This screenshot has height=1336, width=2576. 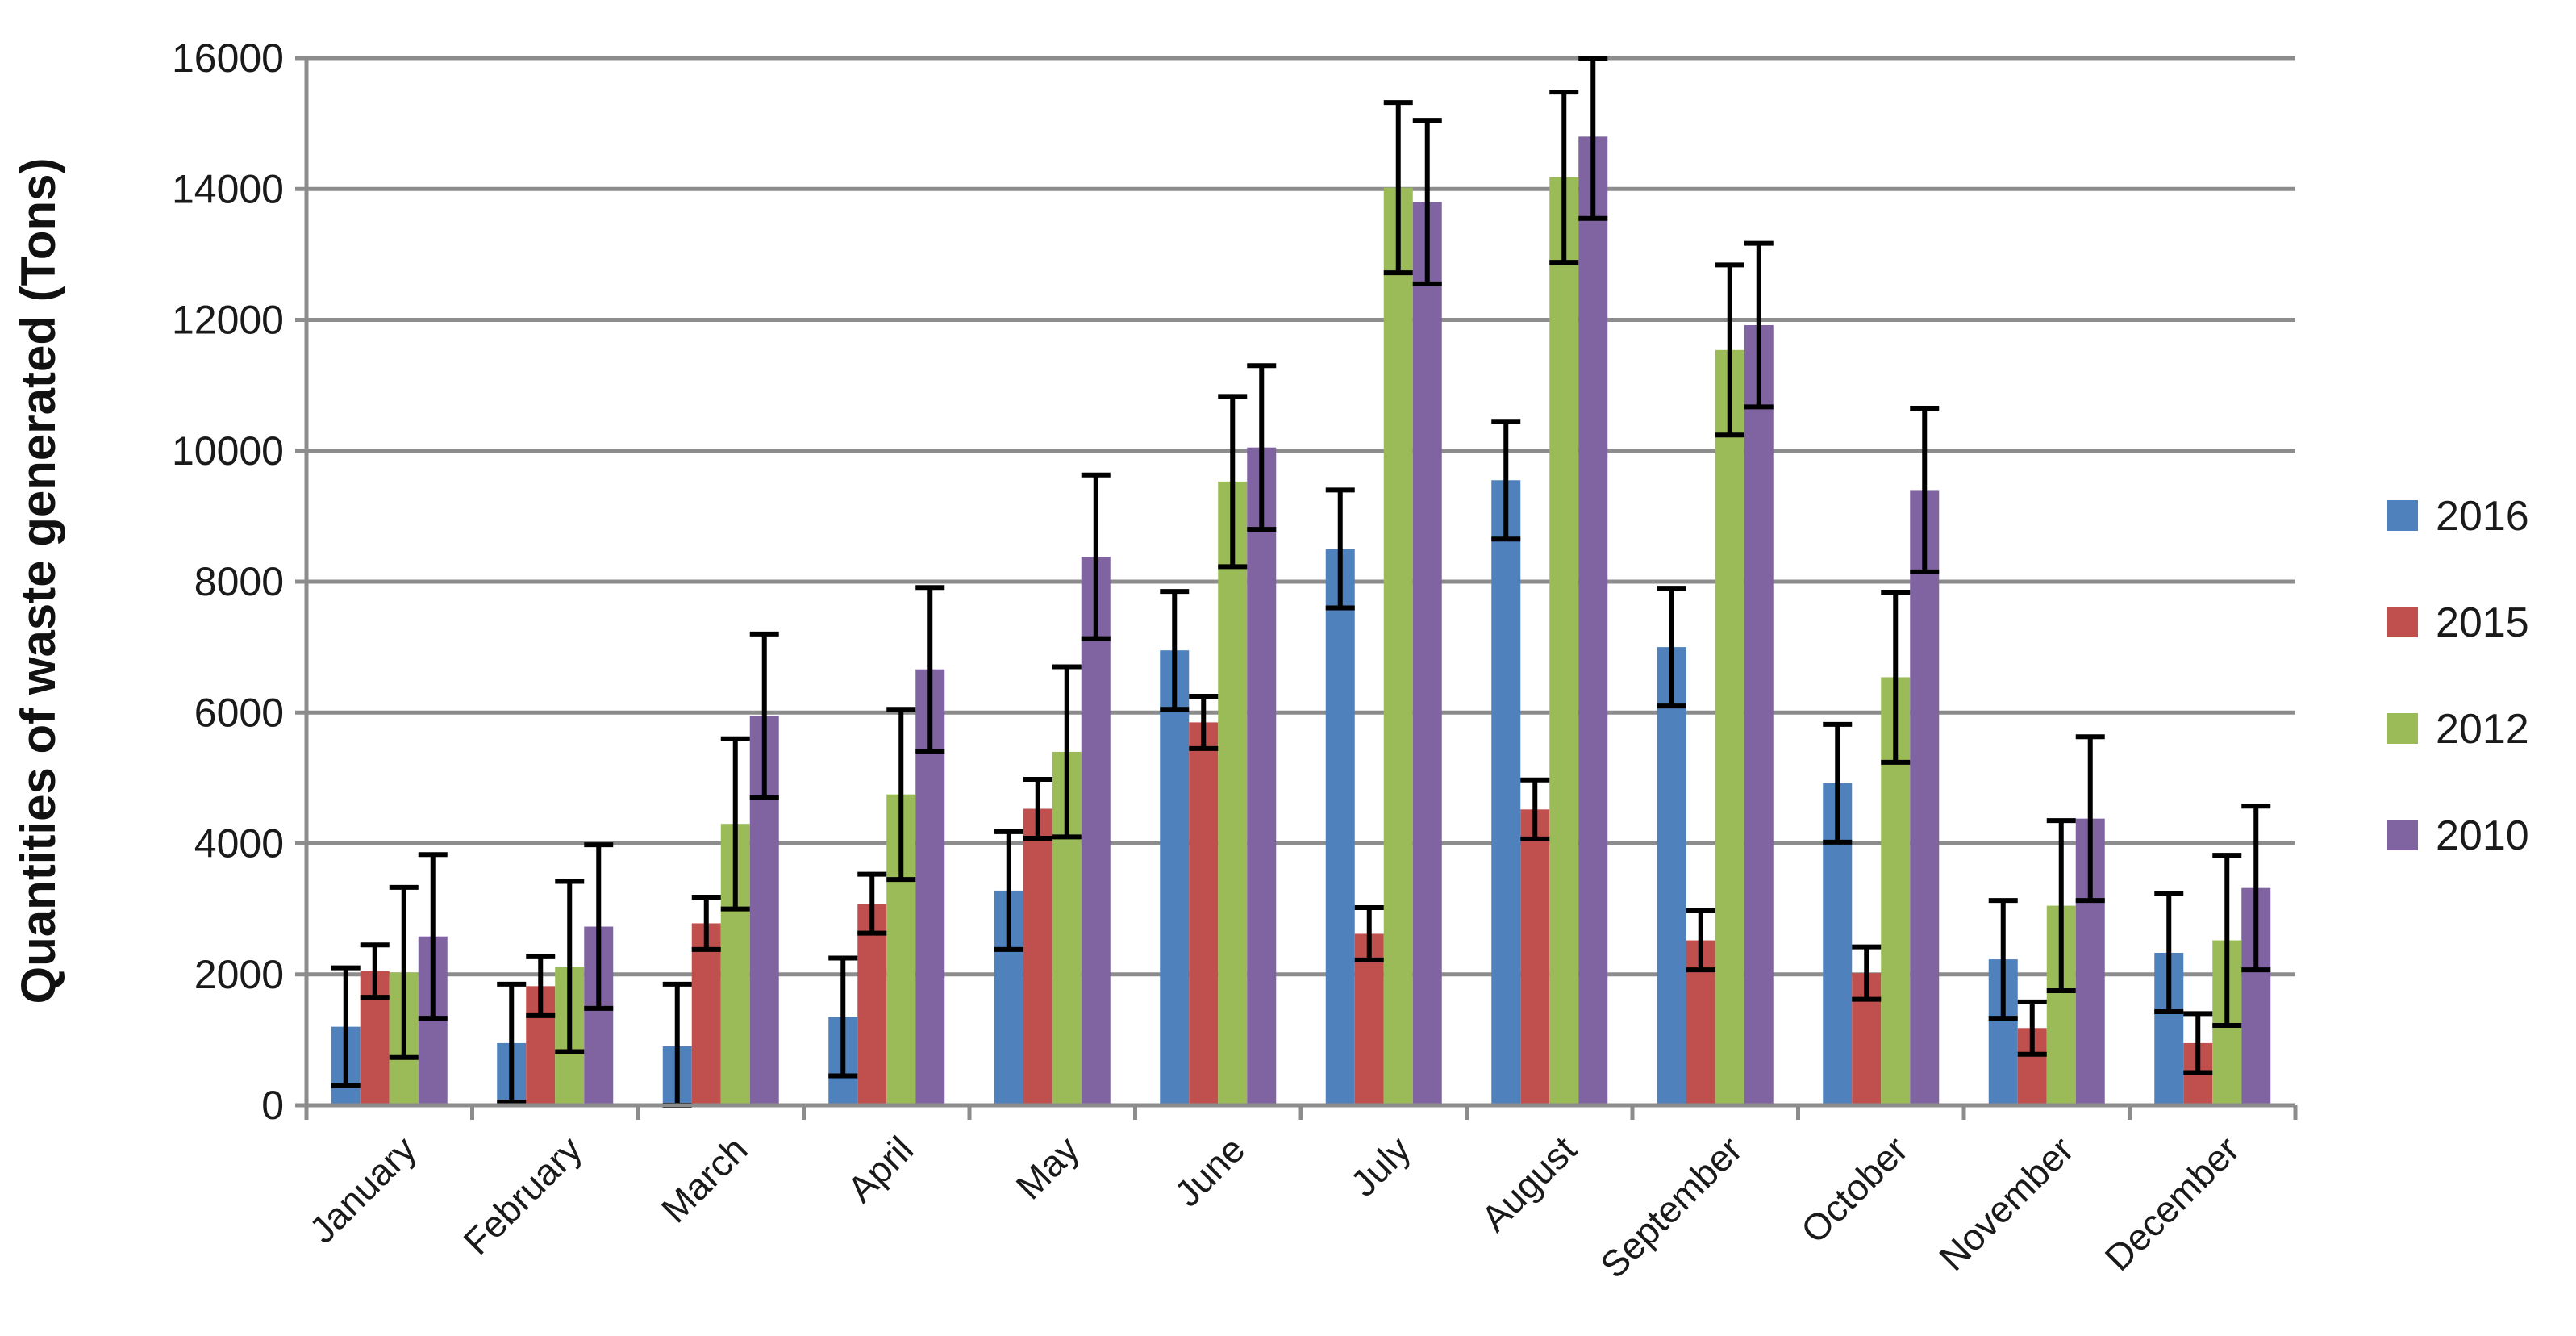 I want to click on legend-label: 2012, so click(x=2482, y=729).